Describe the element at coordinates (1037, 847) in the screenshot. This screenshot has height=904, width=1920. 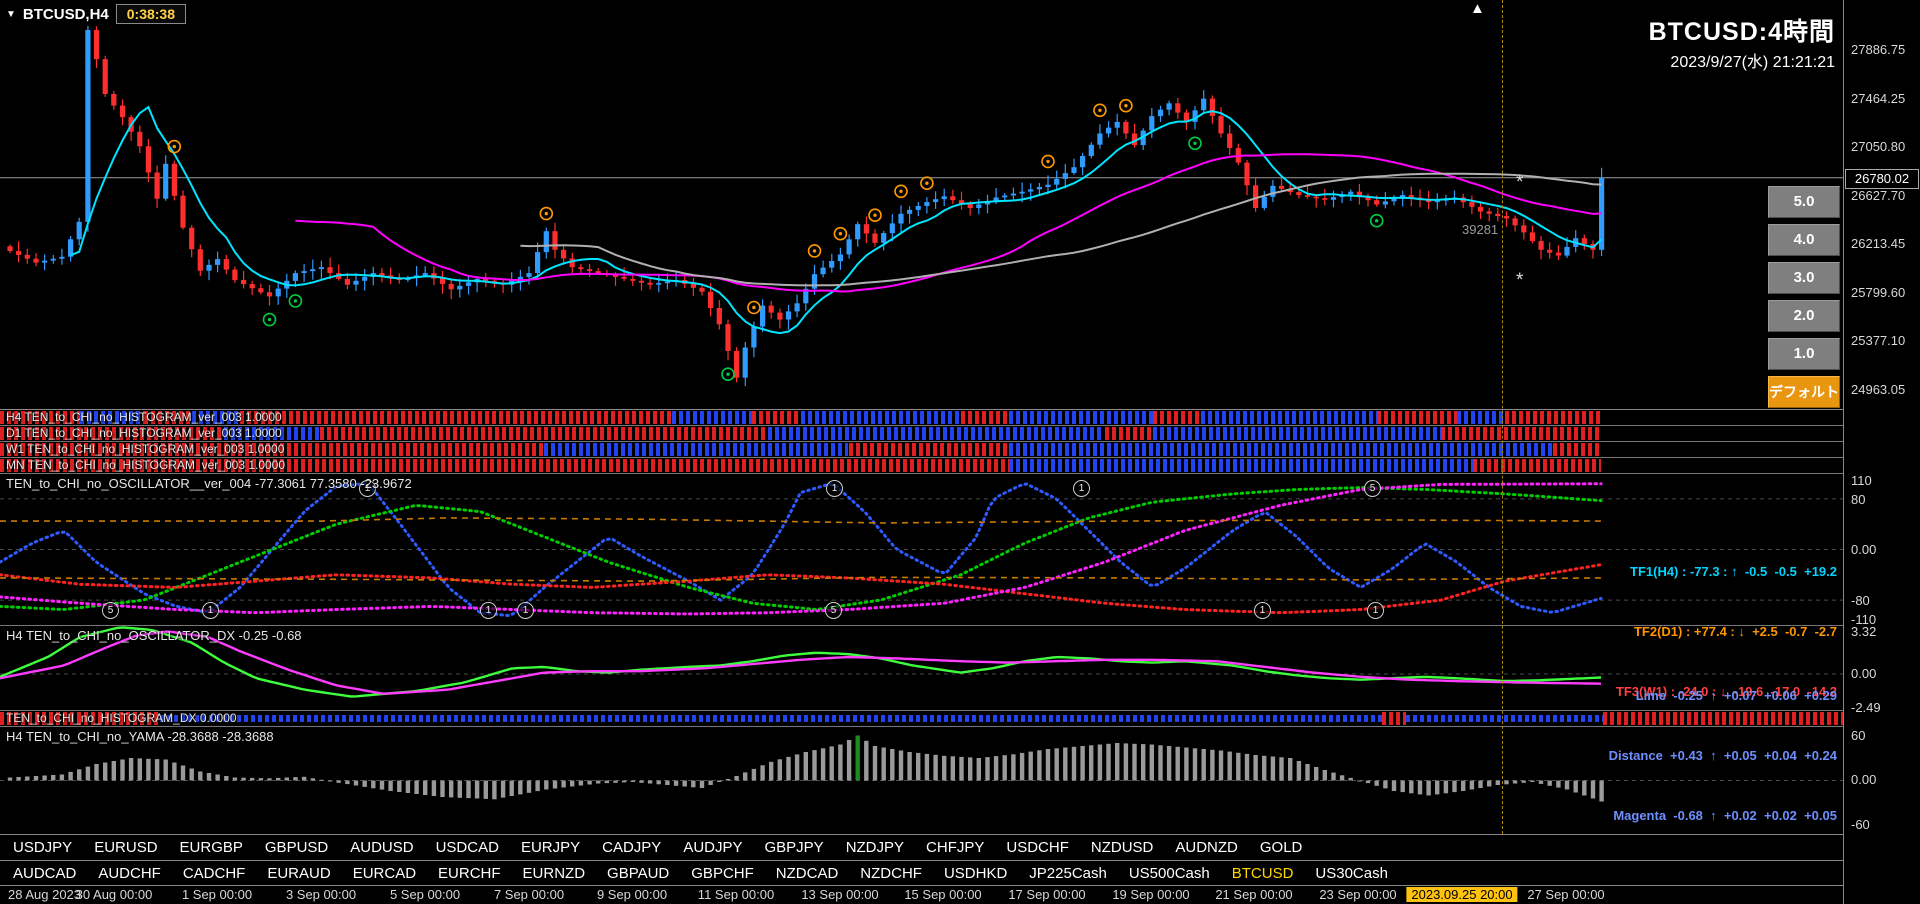
I see `symbol-tab-usdchf: USDCHF` at that location.